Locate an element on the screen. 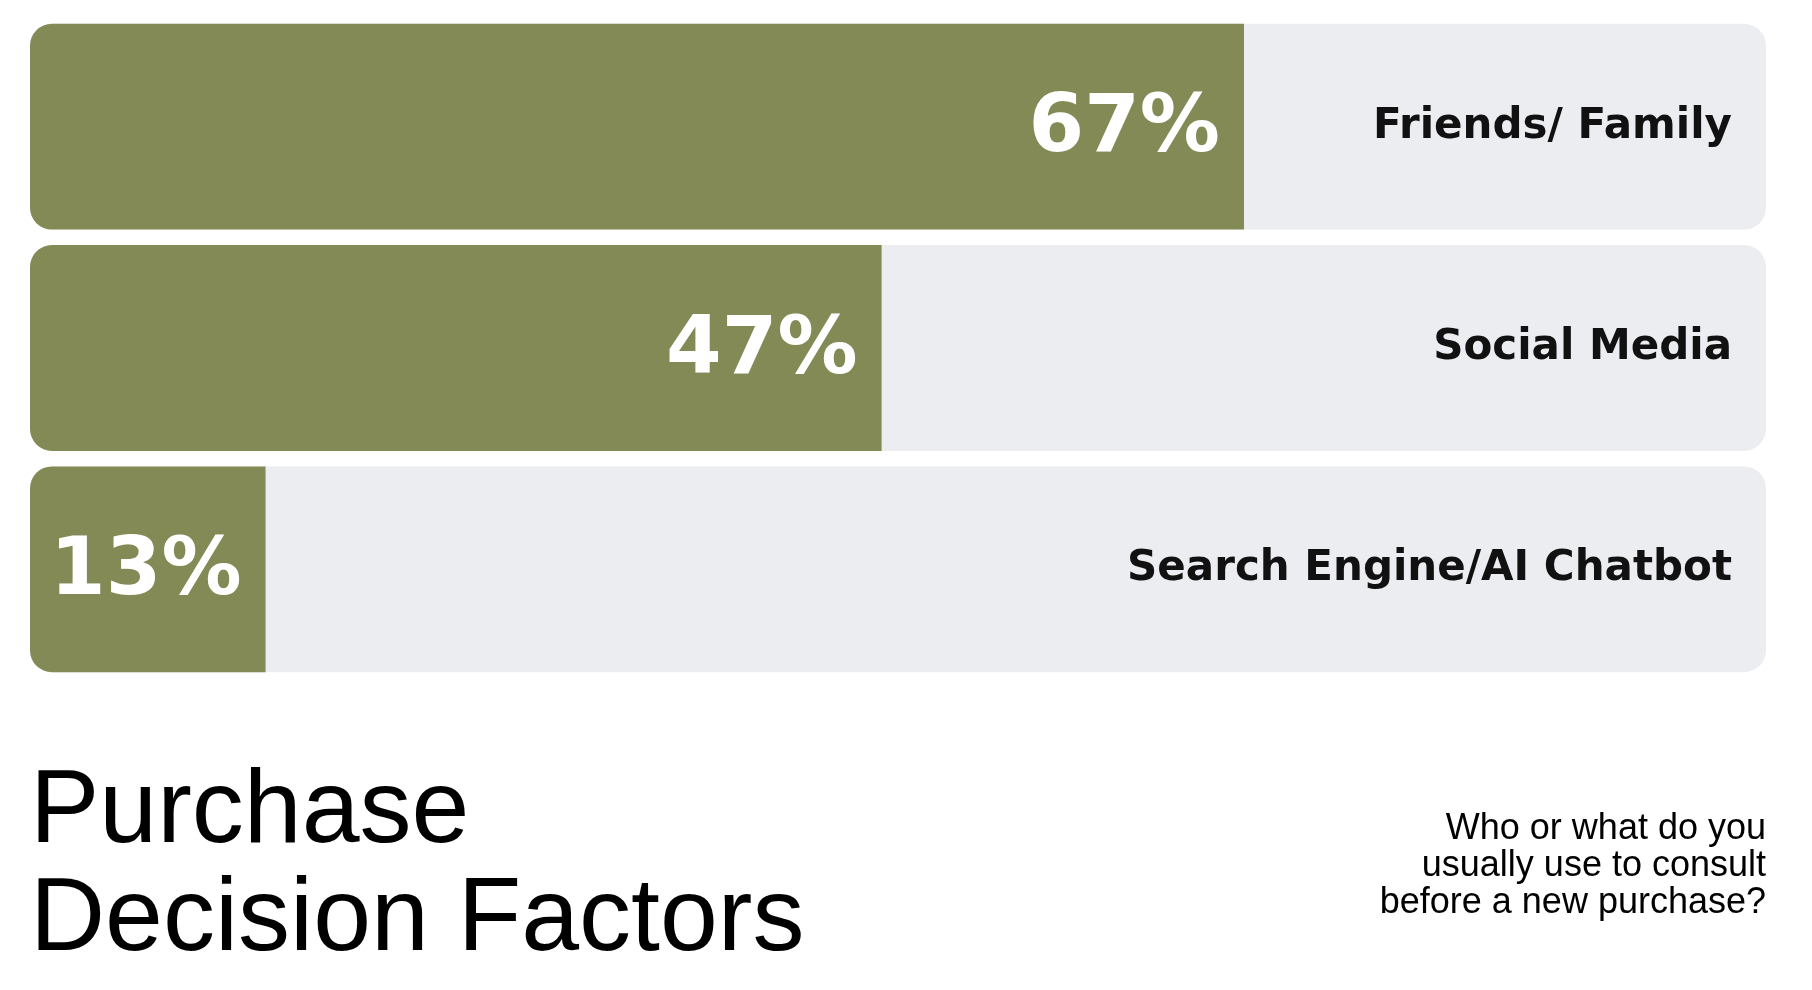  y-tick-label: Friends/ Family is located at coordinates (1552, 123).